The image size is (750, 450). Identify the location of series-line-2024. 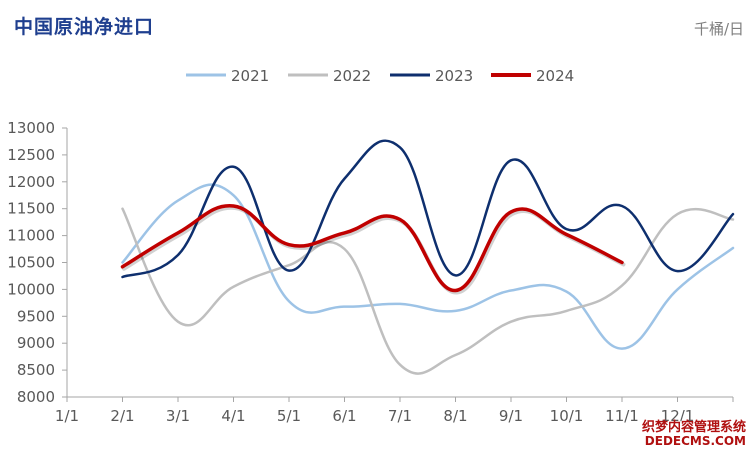
(372, 248).